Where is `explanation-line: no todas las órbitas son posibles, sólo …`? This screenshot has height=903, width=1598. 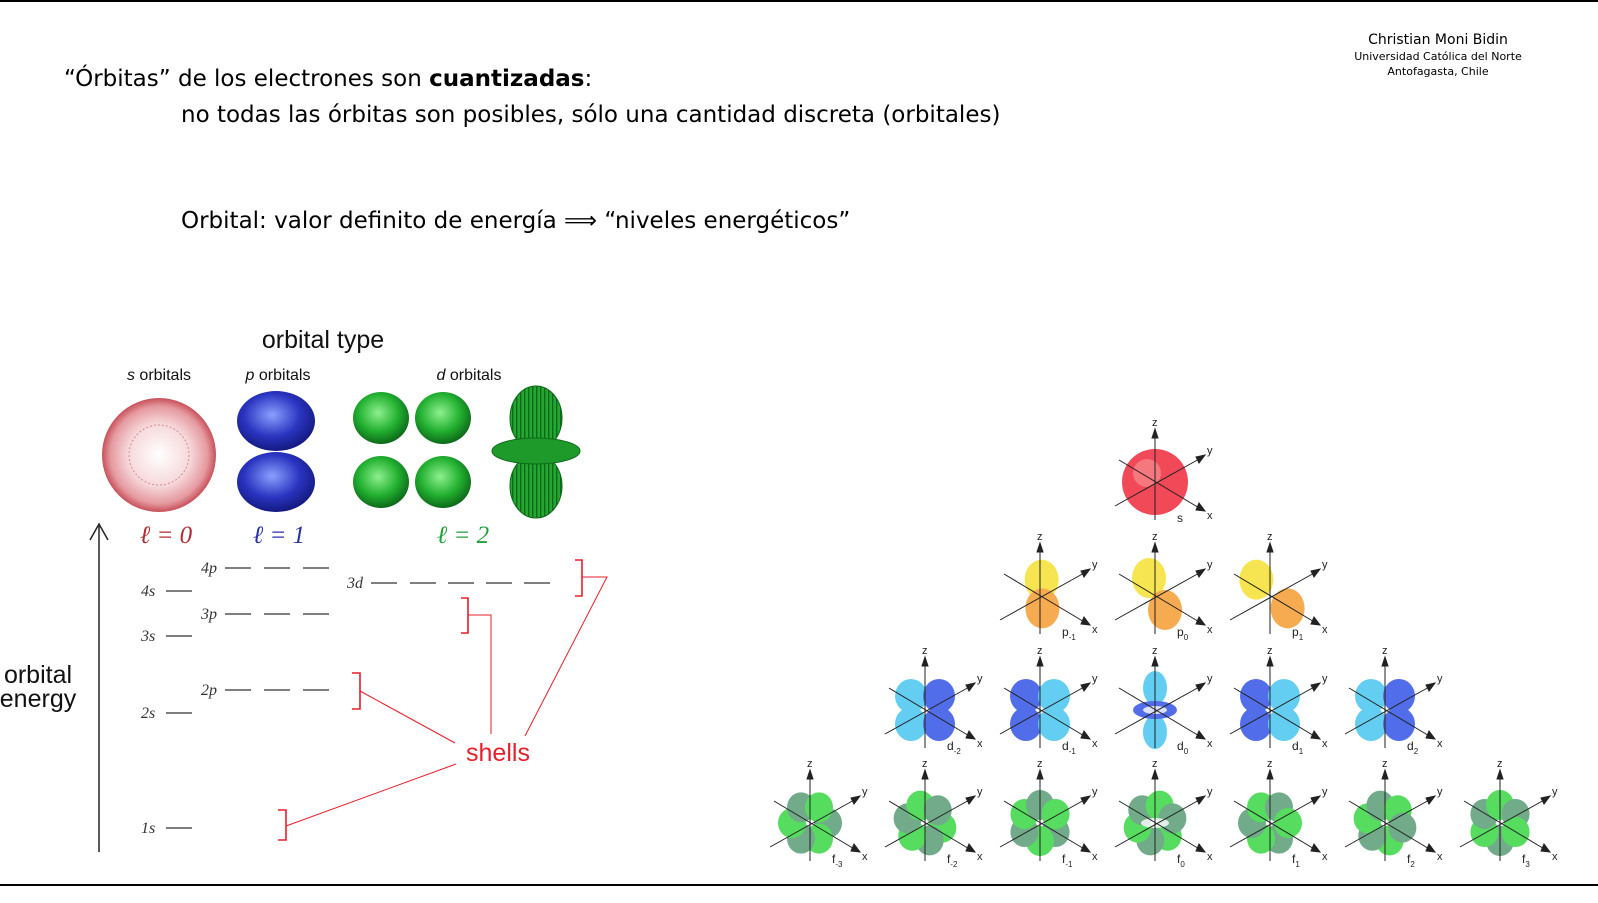 explanation-line: no todas las órbitas son posibles, sólo … is located at coordinates (591, 115).